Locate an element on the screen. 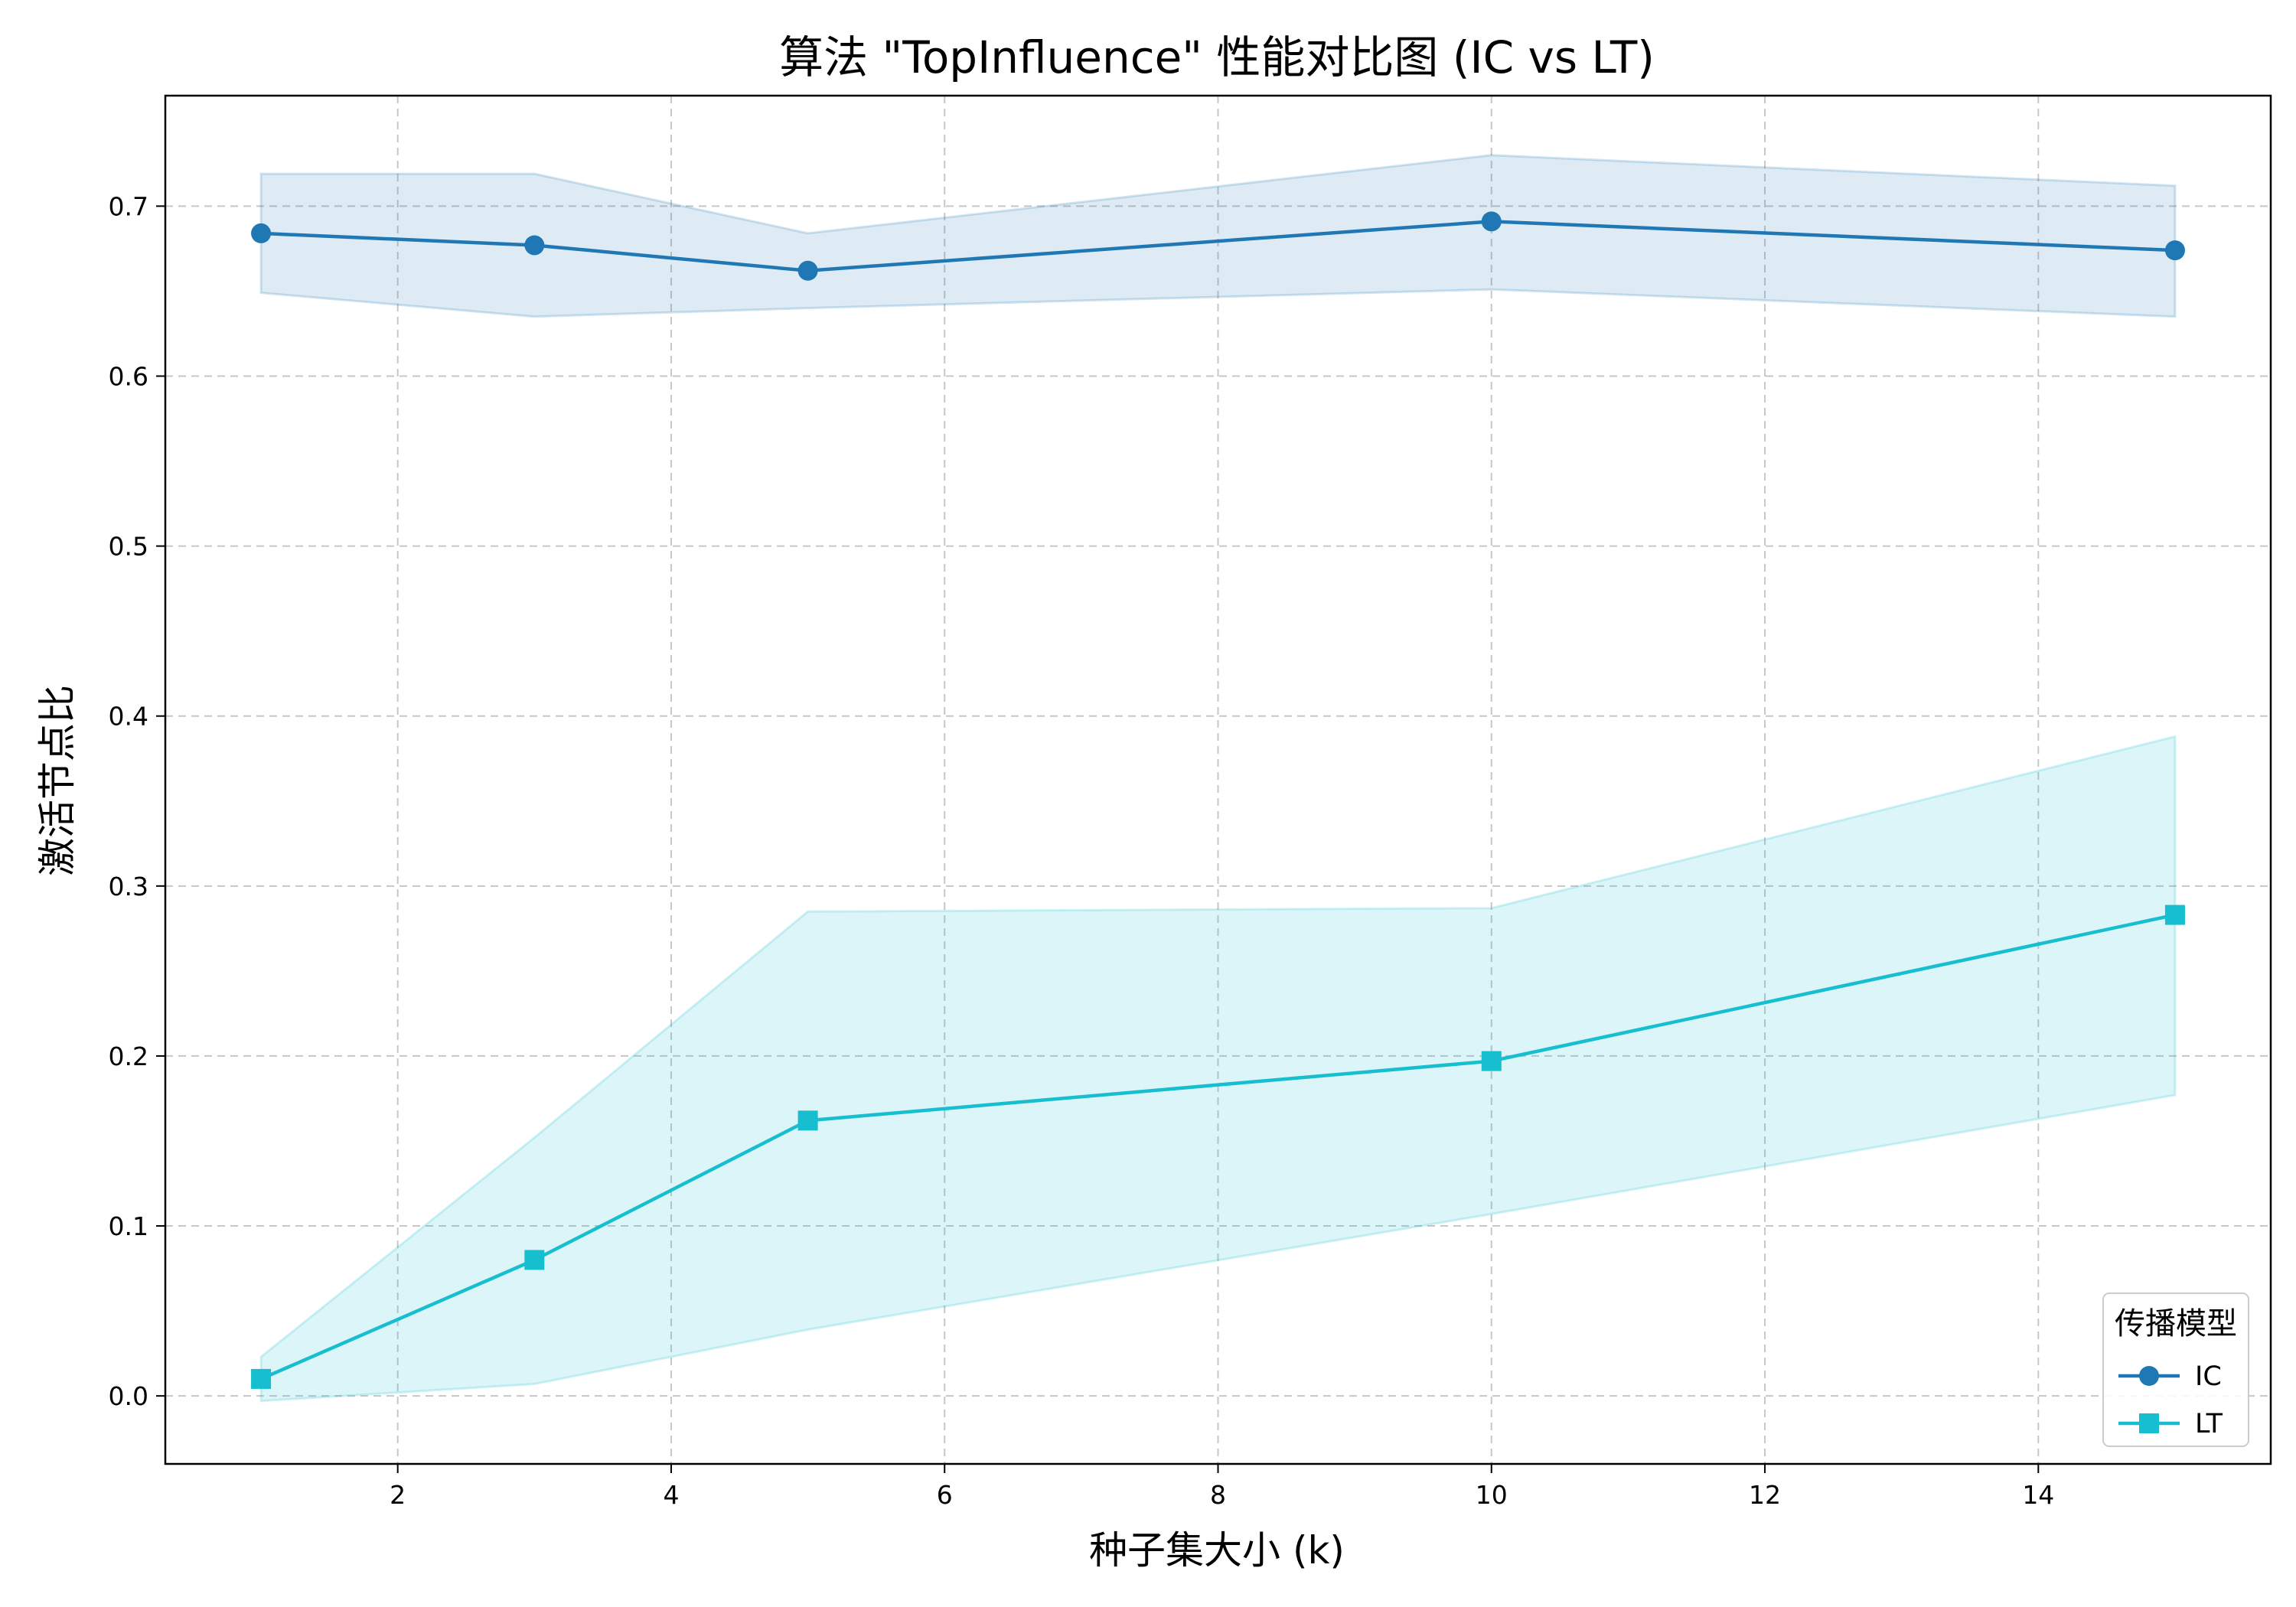 The height and width of the screenshot is (1607, 2296). x-tick-label: 14 is located at coordinates (2038, 1495).